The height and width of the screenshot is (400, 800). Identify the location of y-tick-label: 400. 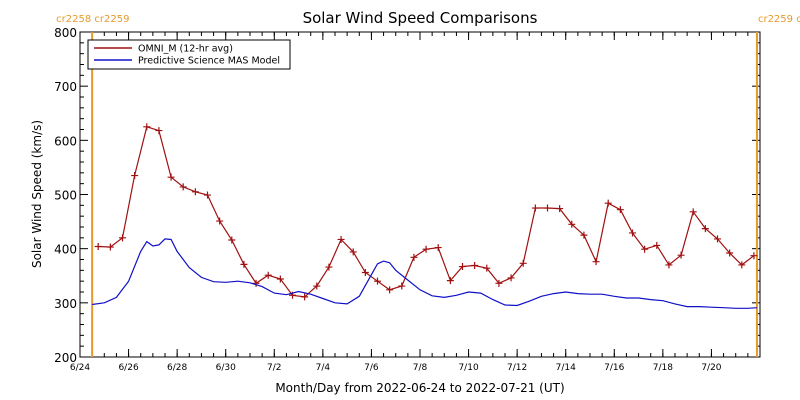
(65, 250).